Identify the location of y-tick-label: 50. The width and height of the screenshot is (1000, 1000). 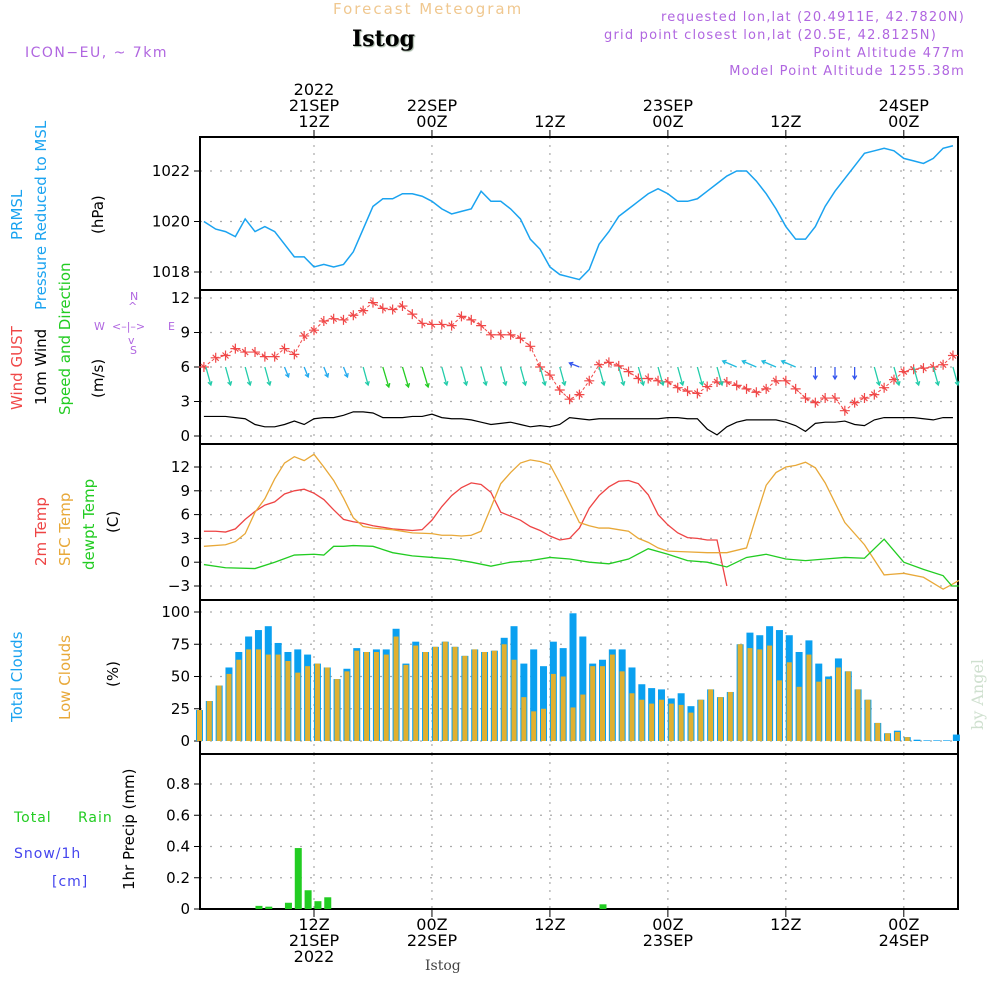
(180, 677).